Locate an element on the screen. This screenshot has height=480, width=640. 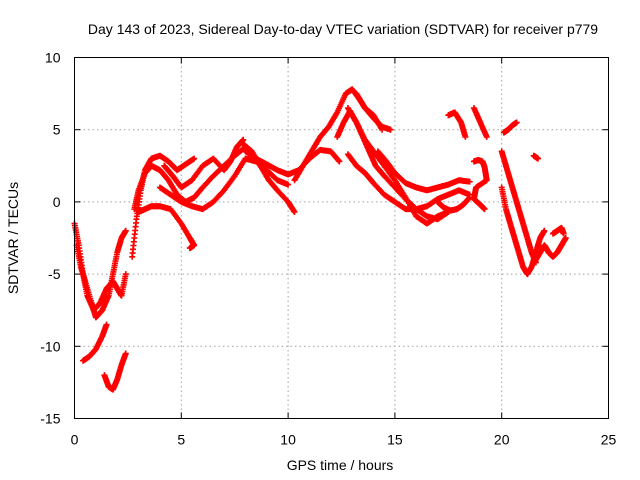
x-tick-label: 25 is located at coordinates (609, 440).